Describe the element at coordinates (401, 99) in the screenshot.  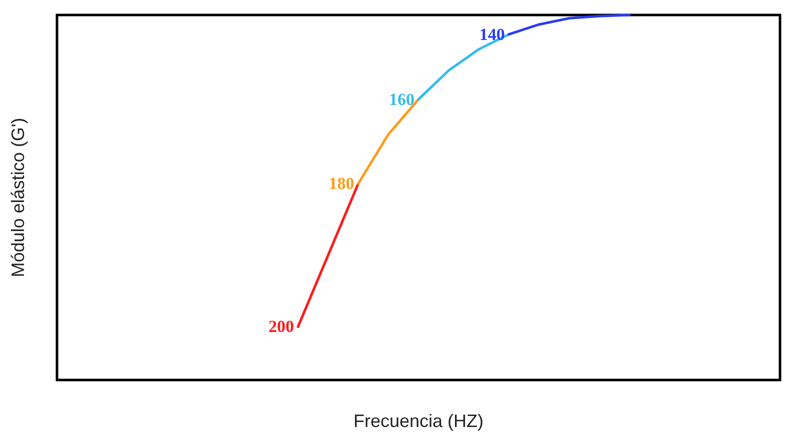
I see `series-label: 160` at that location.